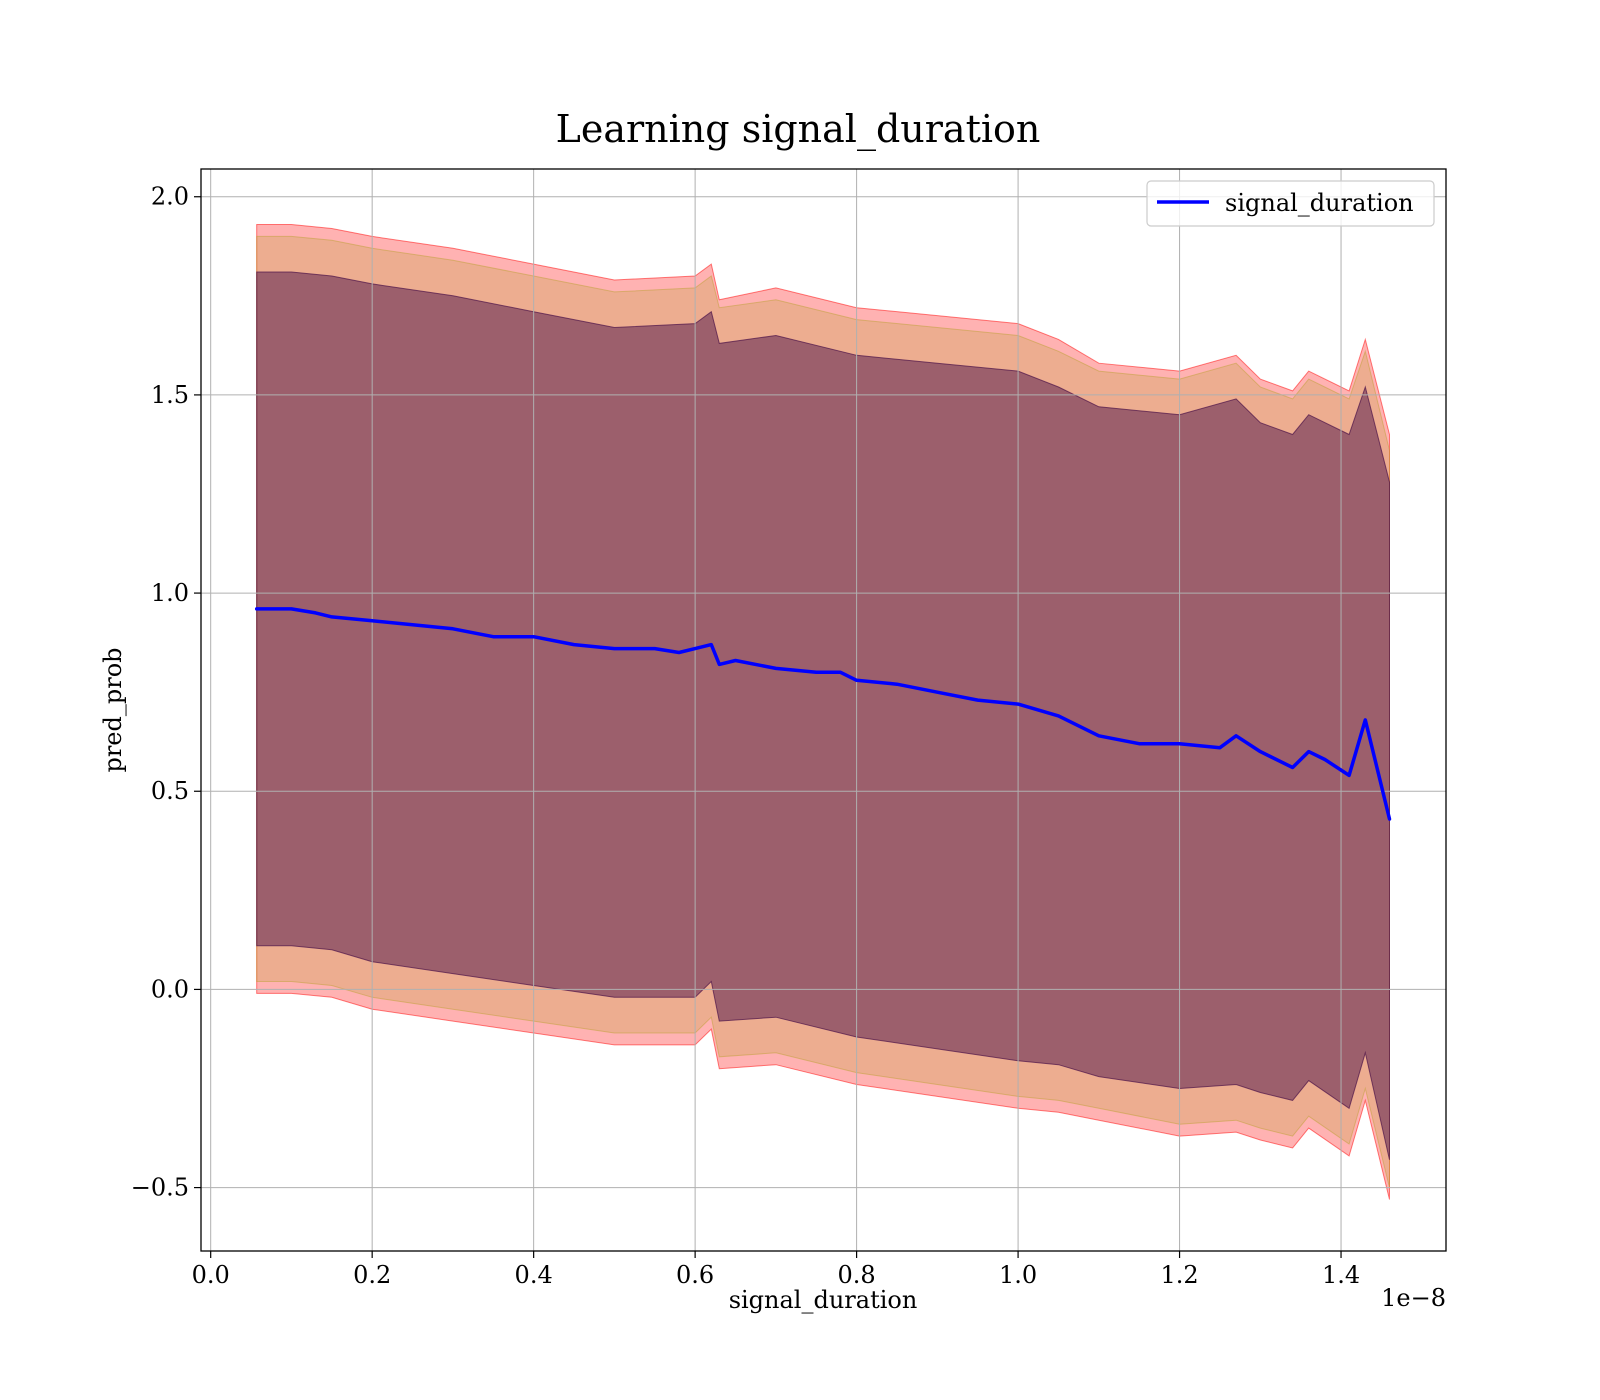 This screenshot has width=1600, height=1400. I want to click on legend: signal_duration, so click(1290, 203).